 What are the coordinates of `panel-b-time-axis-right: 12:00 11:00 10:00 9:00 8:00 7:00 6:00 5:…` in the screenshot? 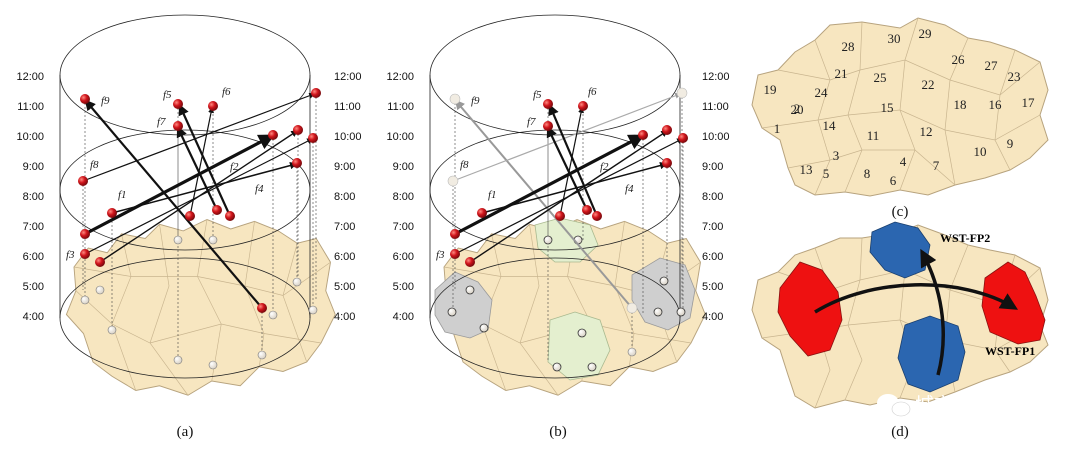 It's located at (716, 197).